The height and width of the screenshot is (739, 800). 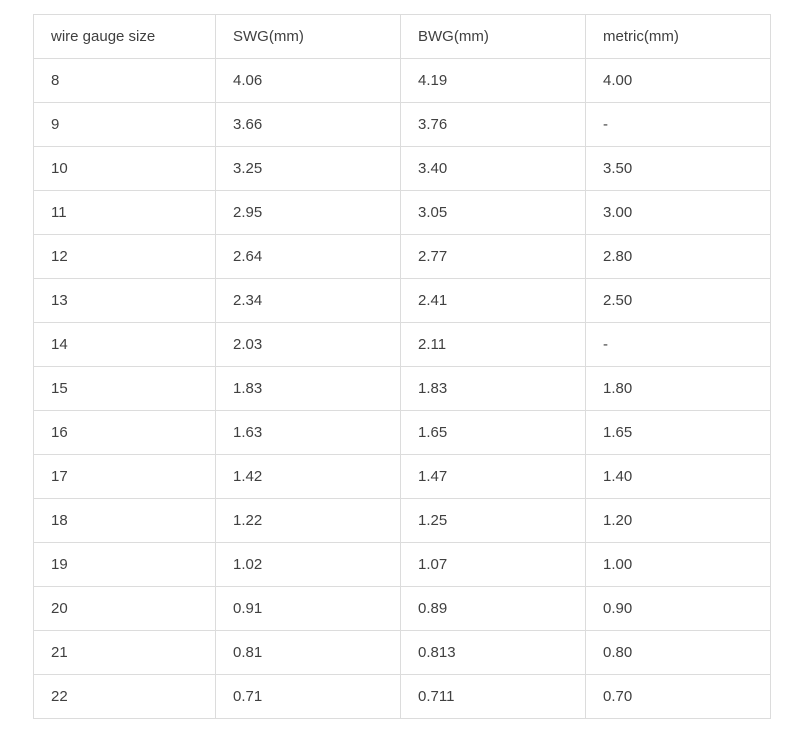 I want to click on table-cell: 1.00, so click(x=678, y=564).